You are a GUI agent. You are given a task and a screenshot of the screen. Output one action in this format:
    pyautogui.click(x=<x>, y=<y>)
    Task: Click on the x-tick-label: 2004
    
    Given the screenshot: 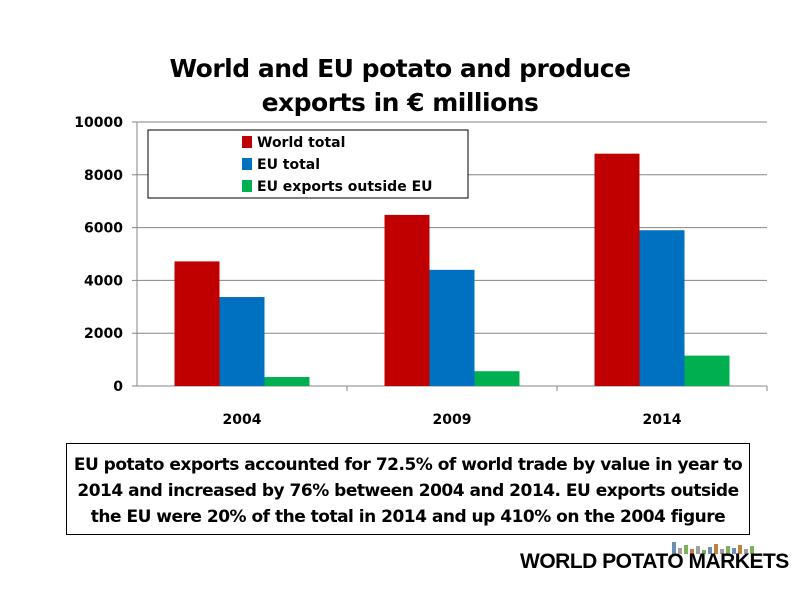 What is the action you would take?
    pyautogui.click(x=242, y=420)
    